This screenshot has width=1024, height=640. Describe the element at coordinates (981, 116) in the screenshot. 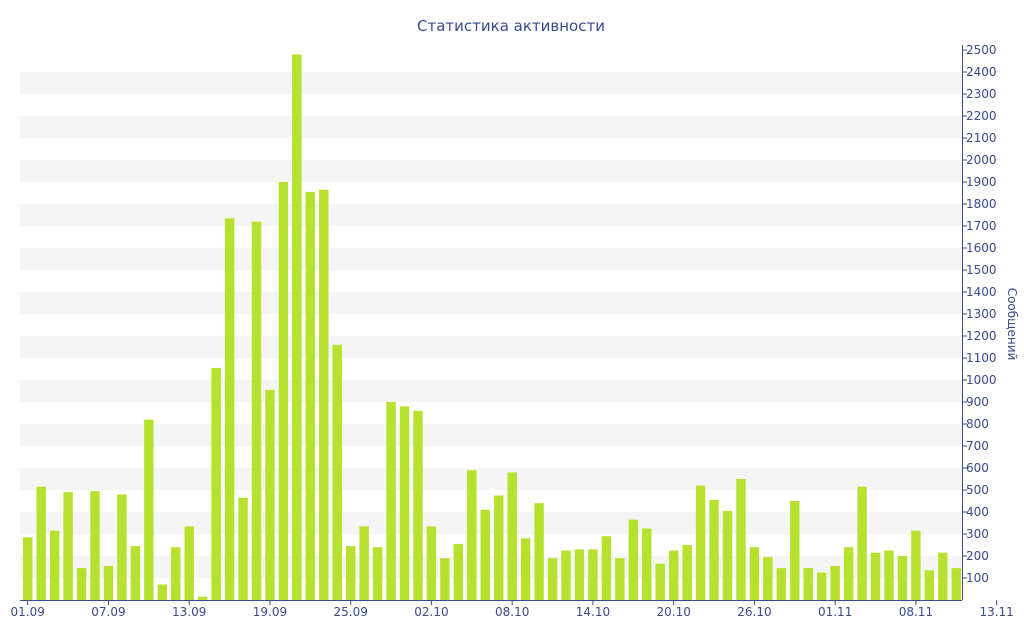

I see `y-tick-label: 2200` at that location.